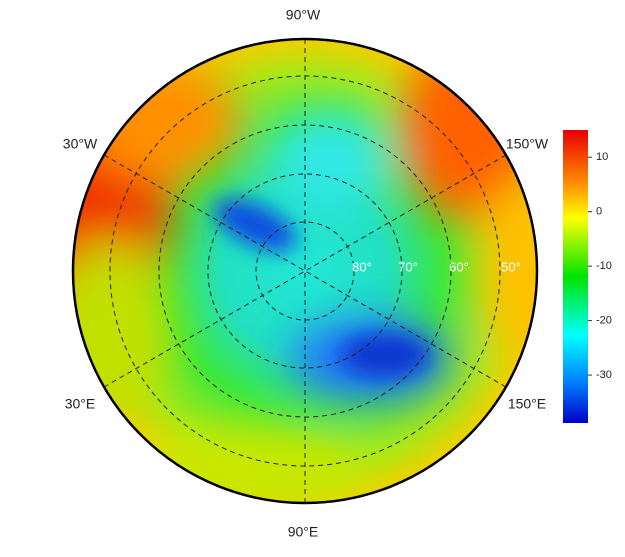  Describe the element at coordinates (459, 266) in the screenshot. I see `lat-label: 60°` at that location.